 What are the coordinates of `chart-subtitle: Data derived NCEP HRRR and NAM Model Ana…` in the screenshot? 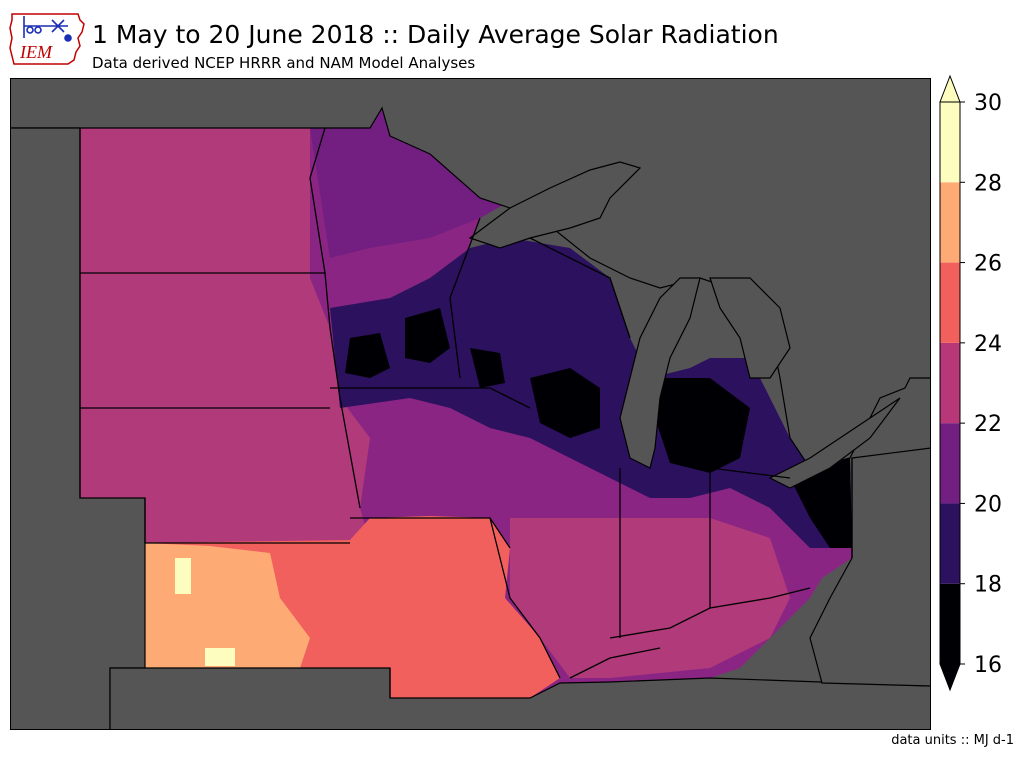 It's located at (284, 63).